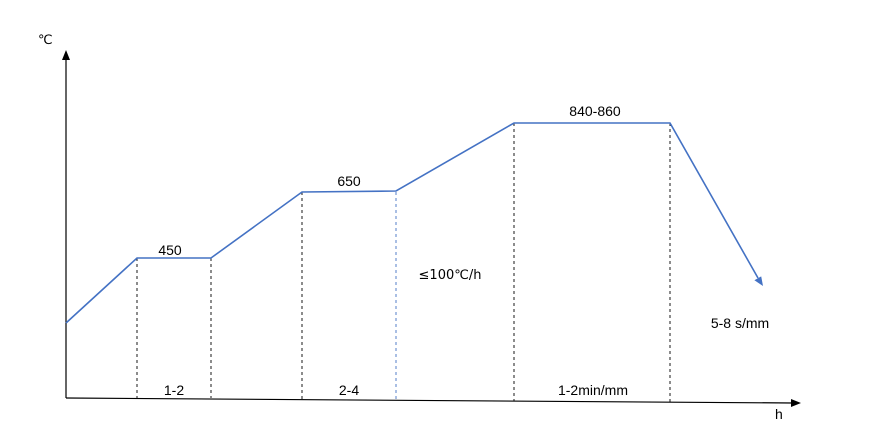 The image size is (880, 441). What do you see at coordinates (66, 55) in the screenshot?
I see `y-axis-arrow` at bounding box center [66, 55].